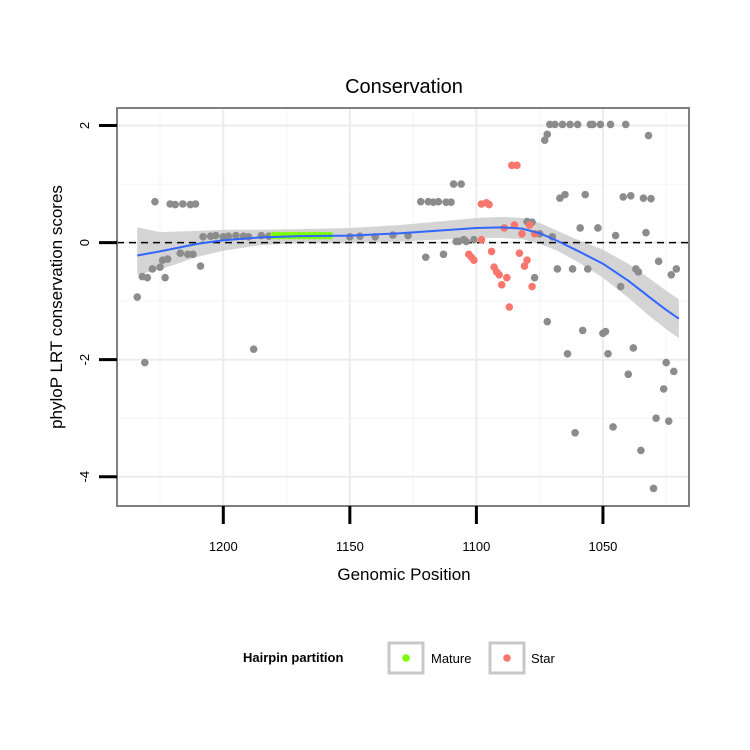 The image size is (750, 750). What do you see at coordinates (404, 87) in the screenshot?
I see `chart-title: Conservation` at bounding box center [404, 87].